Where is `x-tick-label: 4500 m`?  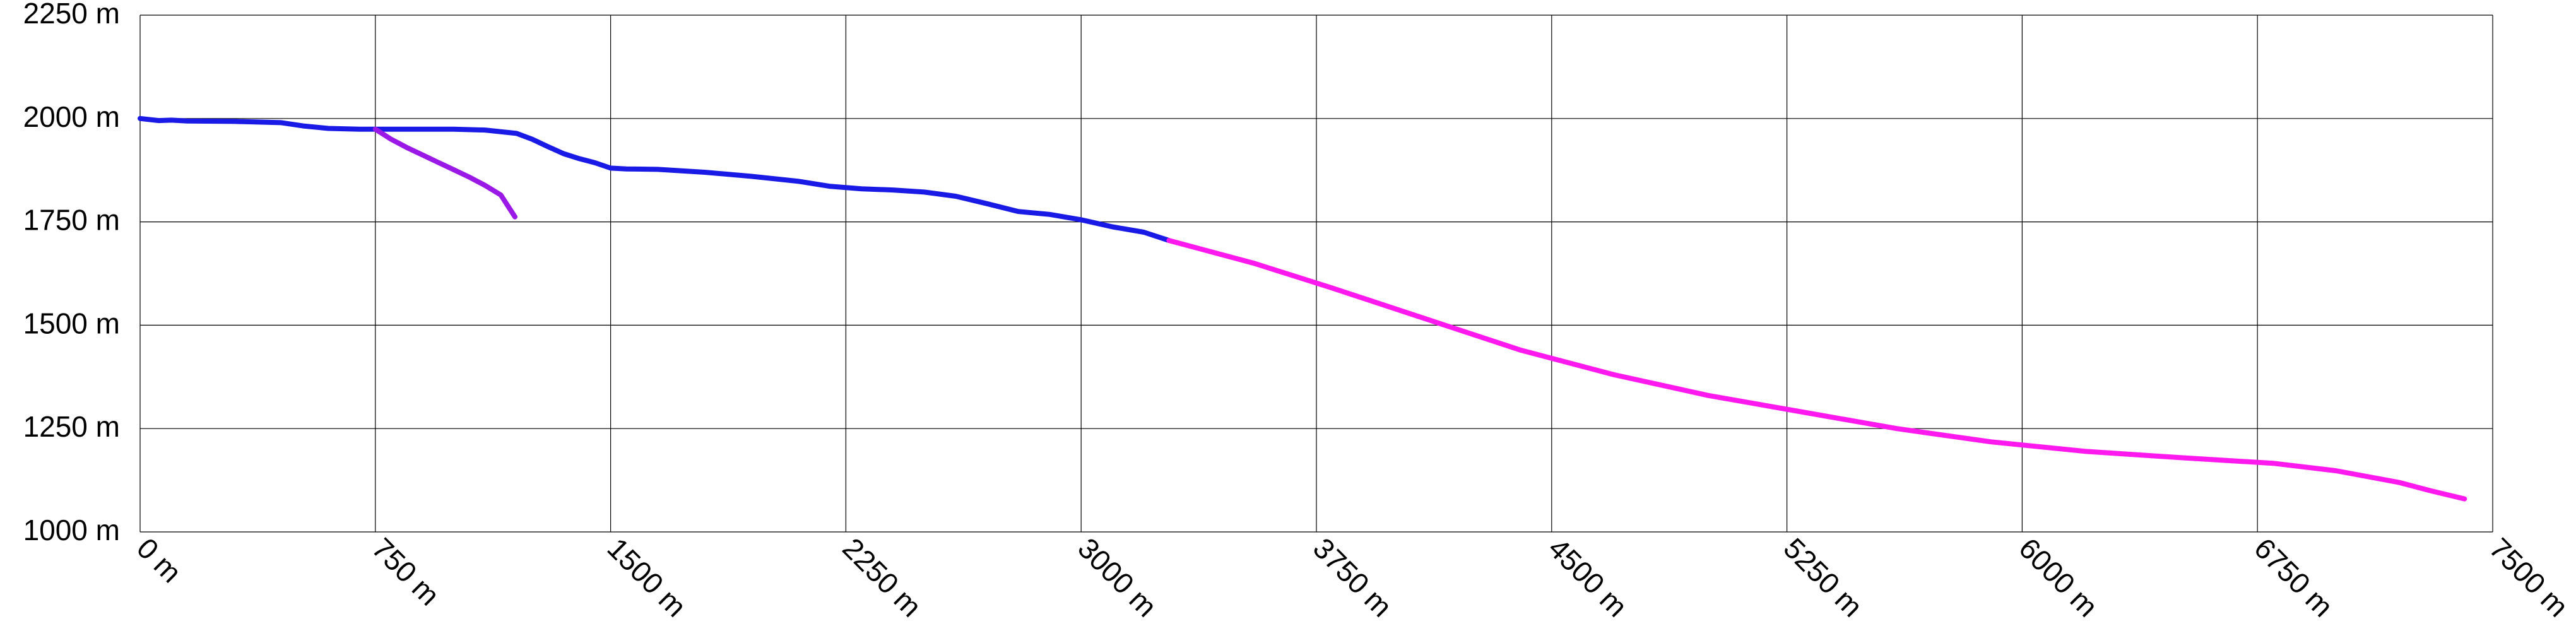 x-tick-label: 4500 m is located at coordinates (1588, 577).